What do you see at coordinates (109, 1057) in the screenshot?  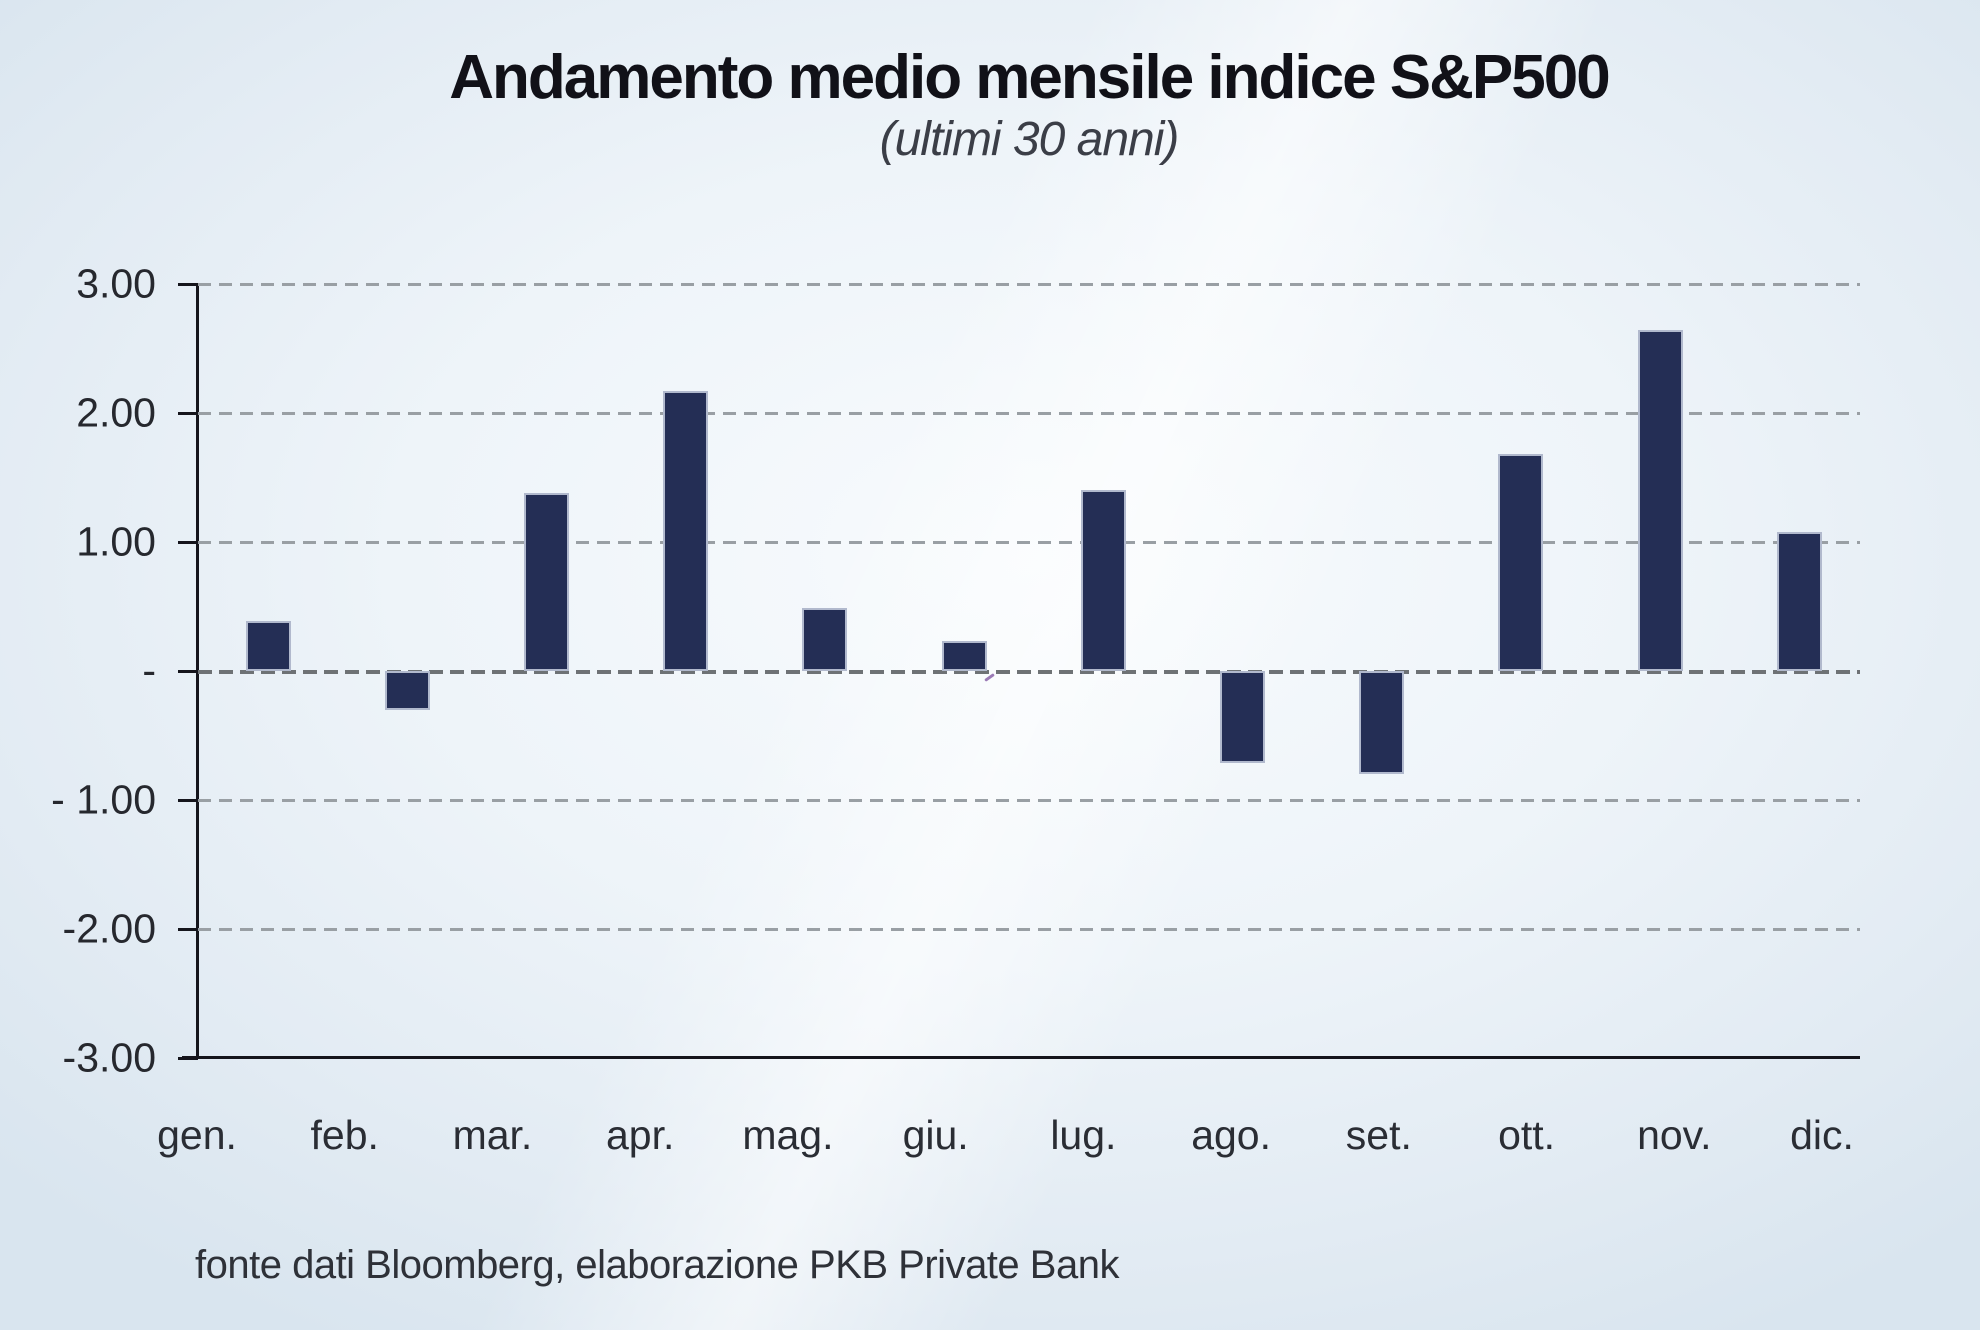 I see `y-tick-label--3: -3.00` at bounding box center [109, 1057].